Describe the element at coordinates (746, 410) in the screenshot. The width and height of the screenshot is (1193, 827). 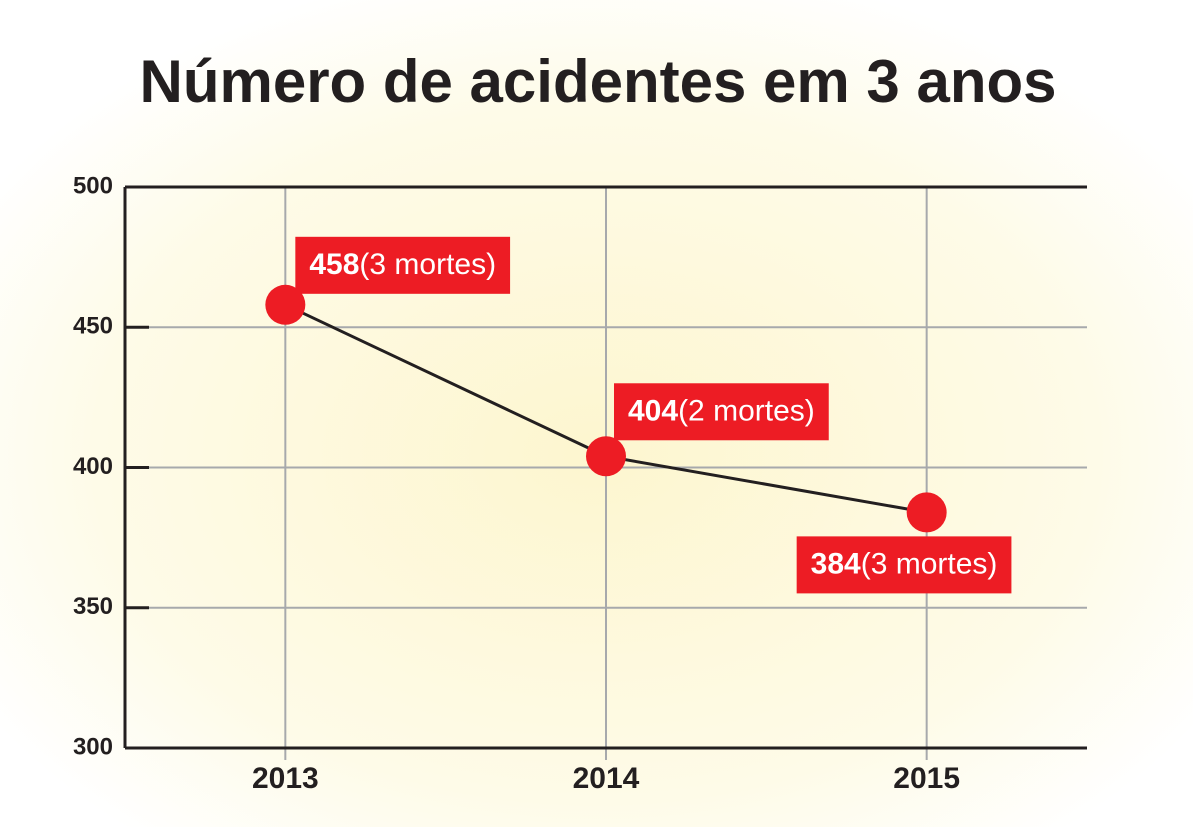
I see `annotation: (2 mortes)` at that location.